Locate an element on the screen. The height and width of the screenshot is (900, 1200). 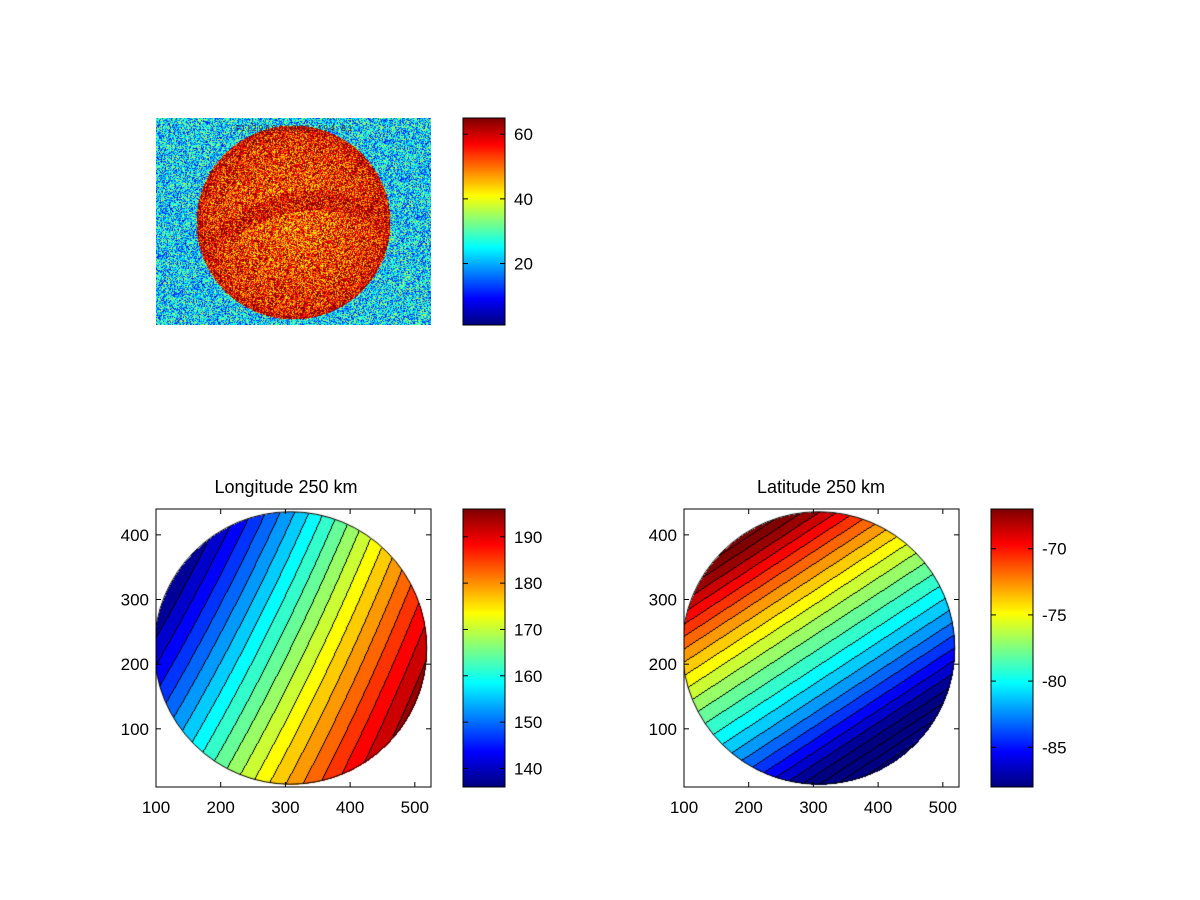
longitude-colorbar: 140 150 160 170 180 190 is located at coordinates (502, 648).